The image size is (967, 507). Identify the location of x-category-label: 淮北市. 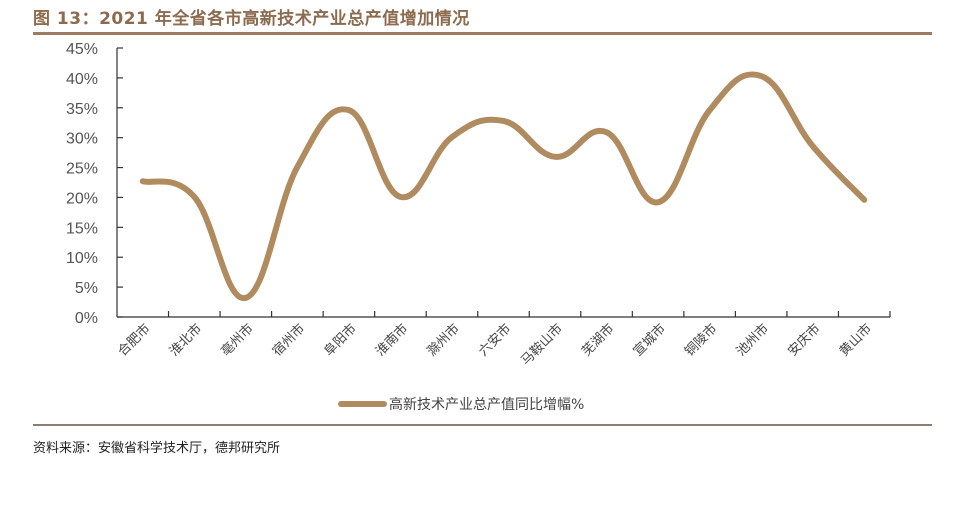
(185, 340).